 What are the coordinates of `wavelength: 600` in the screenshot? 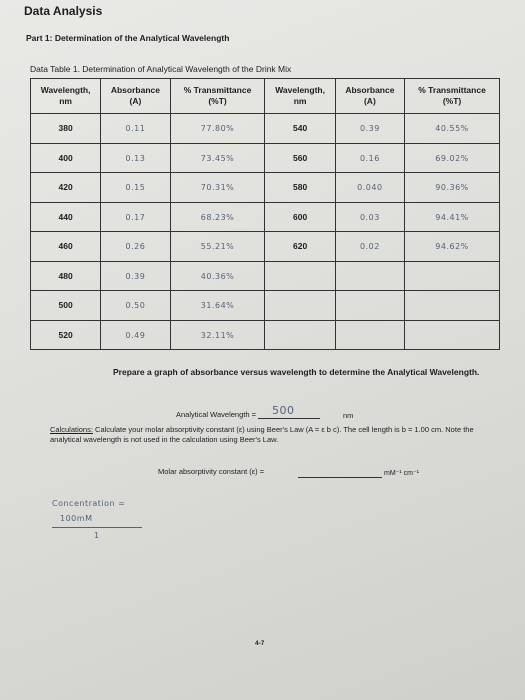 It's located at (300, 216).